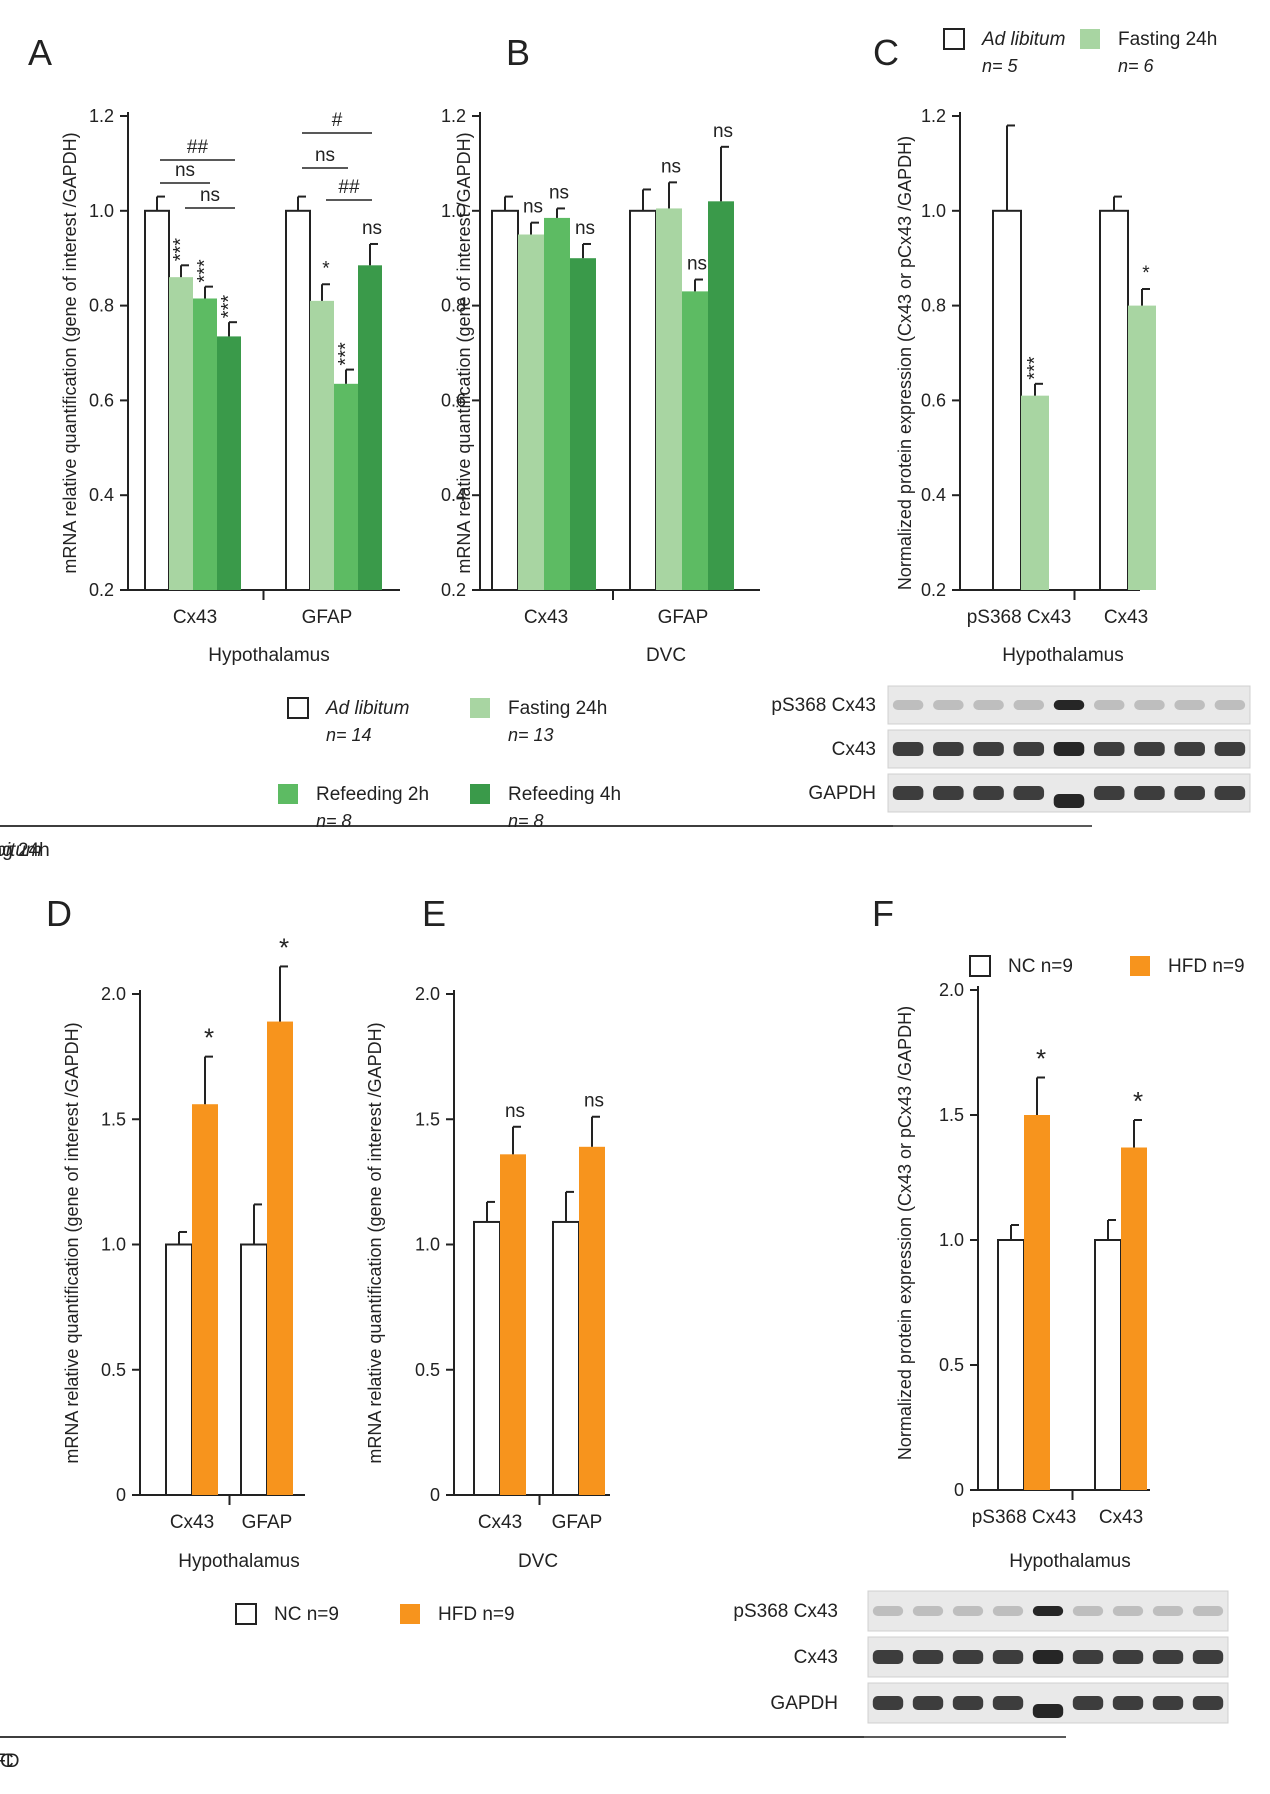 The image size is (1270, 1794). What do you see at coordinates (518, 52) in the screenshot?
I see `panel-letter: B` at bounding box center [518, 52].